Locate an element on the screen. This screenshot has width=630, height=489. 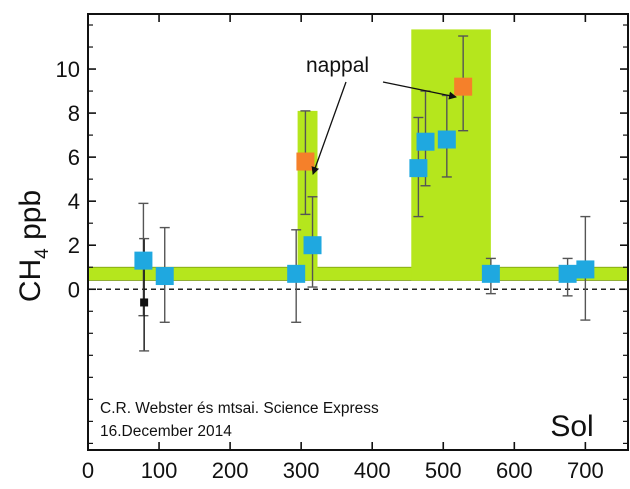
y-tick-label: 8 is located at coordinates (74, 113).